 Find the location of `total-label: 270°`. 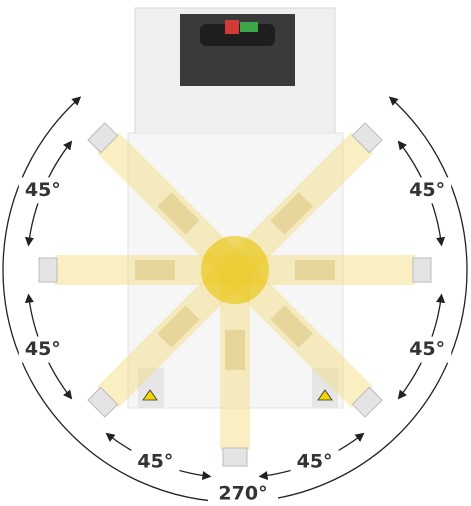

total-label: 270° is located at coordinates (242, 494).